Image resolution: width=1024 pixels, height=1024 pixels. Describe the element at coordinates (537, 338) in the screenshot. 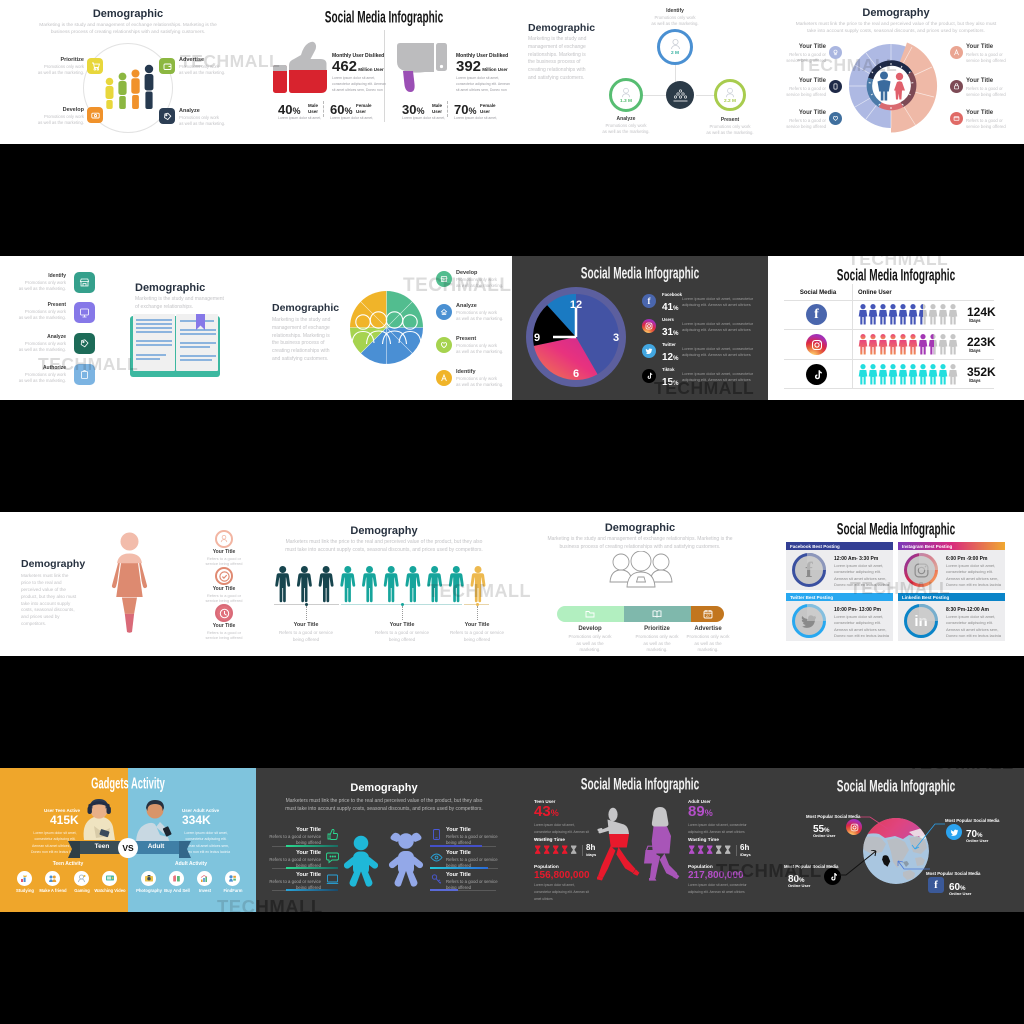

I see `svg-text: 9` at that location.